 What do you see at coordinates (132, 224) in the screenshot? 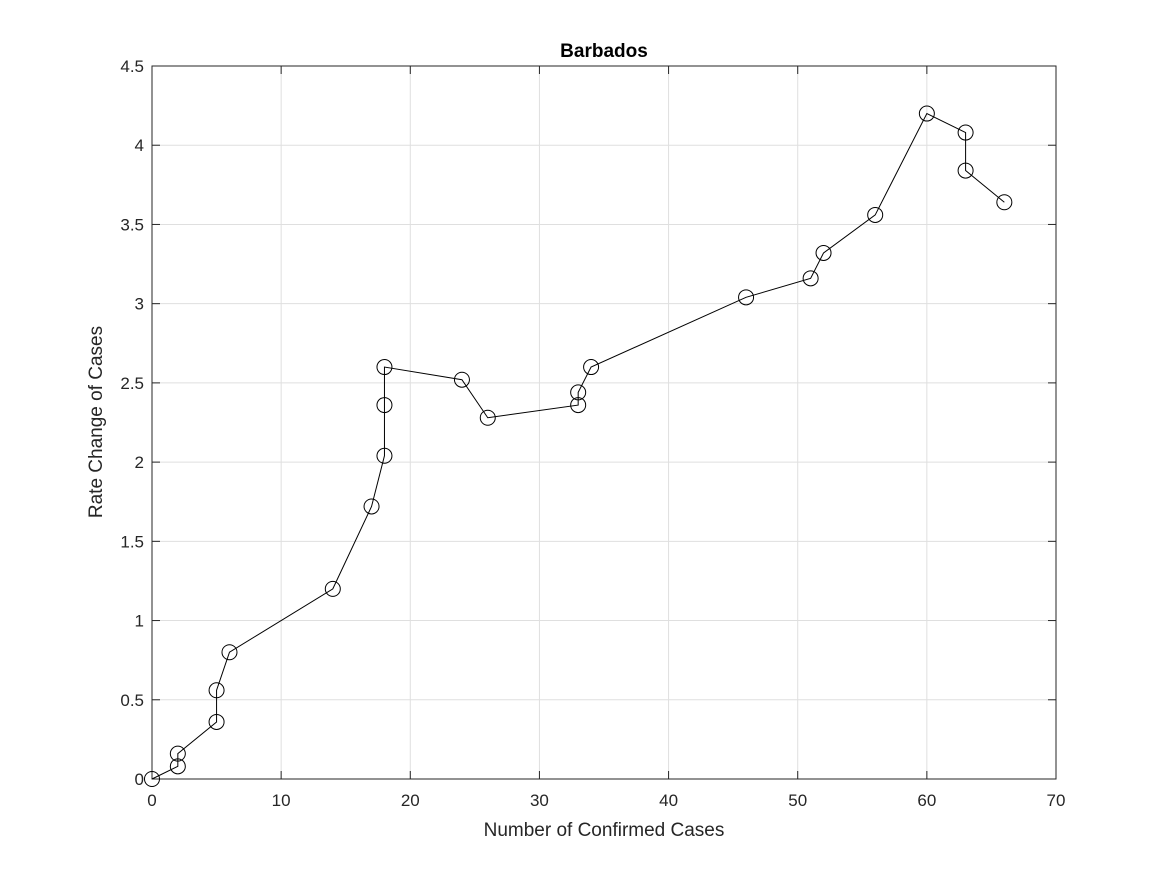
I see `y-tick-label: 3.5` at bounding box center [132, 224].